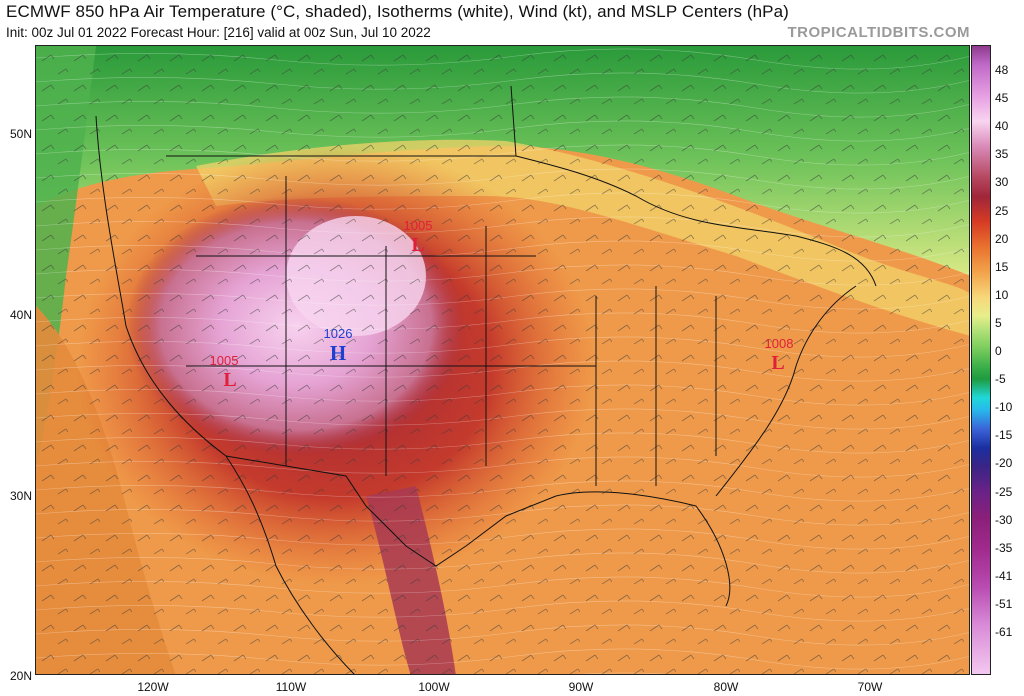  What do you see at coordinates (291, 687) in the screenshot?
I see `lon-label-110w: 110W` at bounding box center [291, 687].